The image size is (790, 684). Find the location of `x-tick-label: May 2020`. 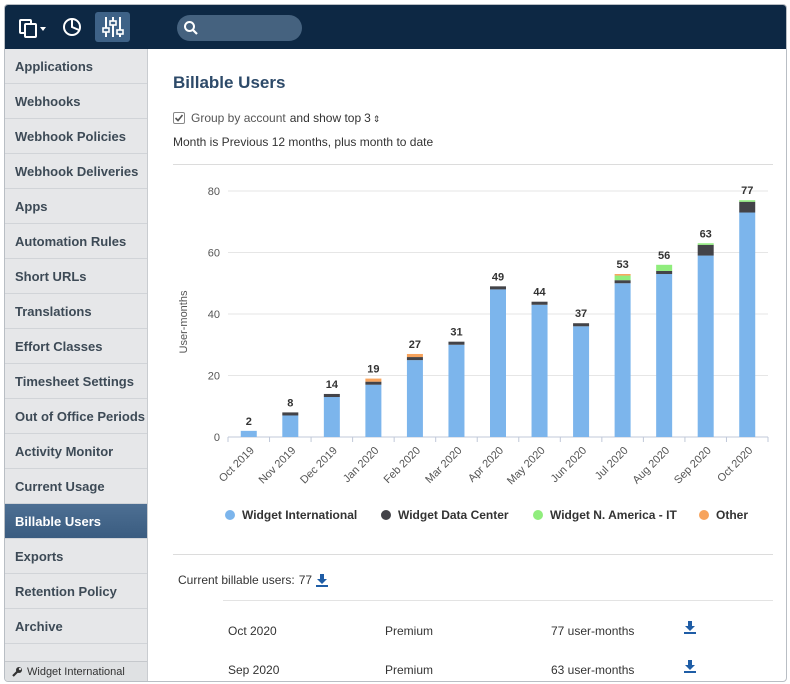

x-tick-label: May 2020 is located at coordinates (526, 466).